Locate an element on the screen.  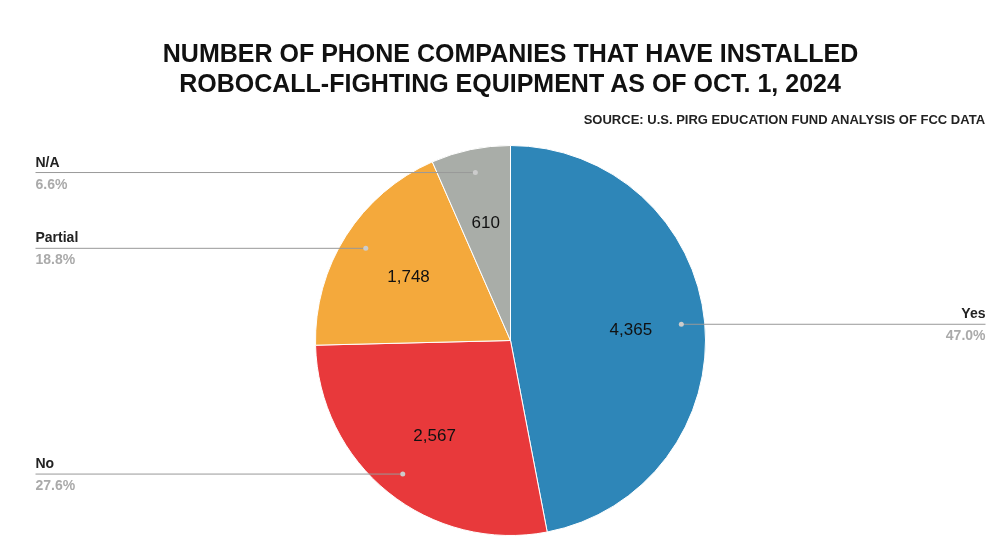
text: 47.0% is located at coordinates (966, 335).